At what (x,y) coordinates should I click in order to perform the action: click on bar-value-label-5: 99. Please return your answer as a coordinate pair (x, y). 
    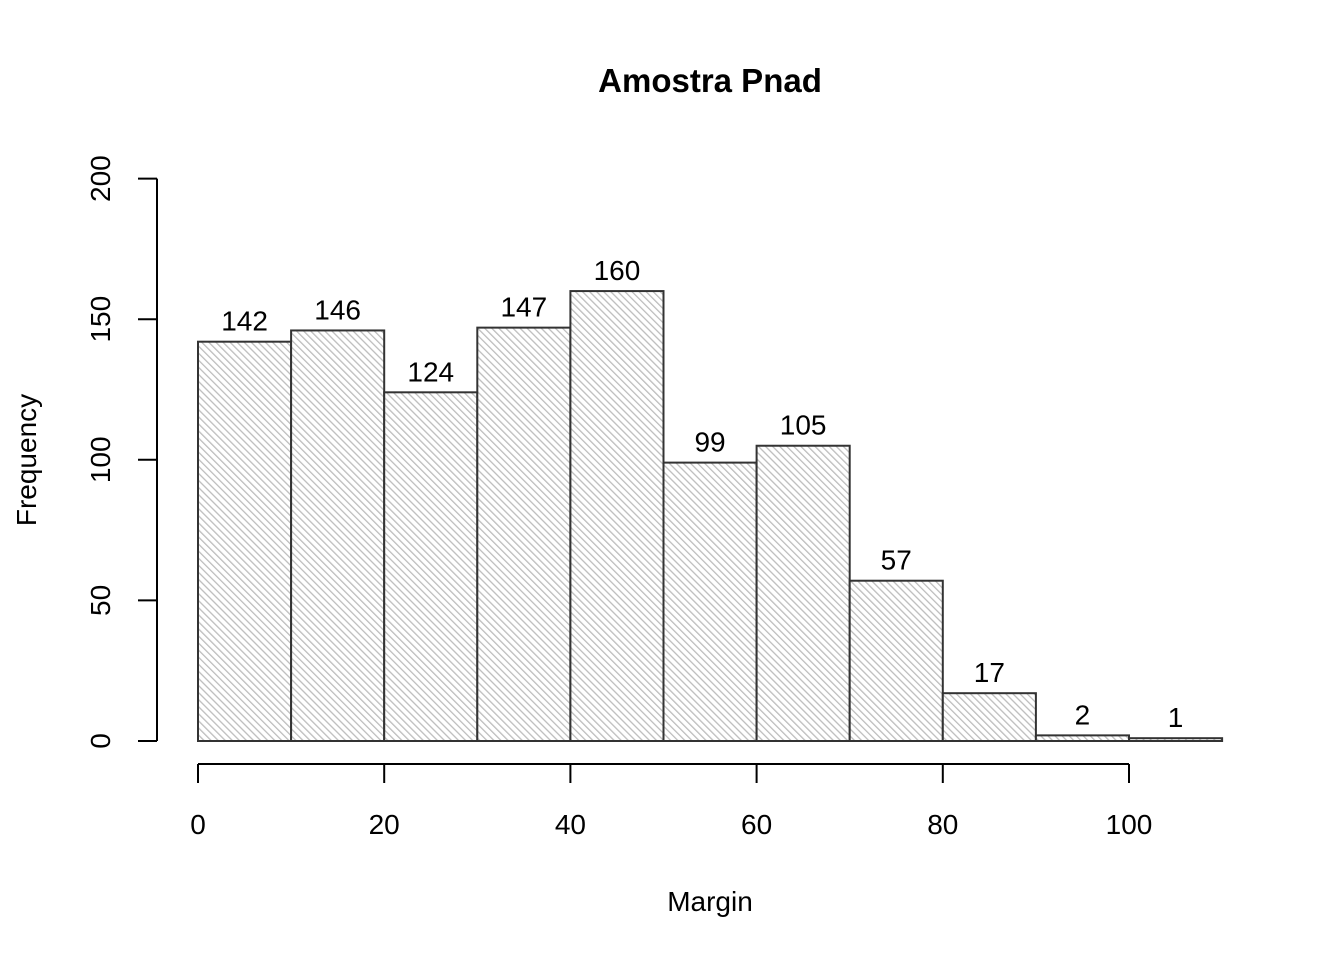
    Looking at the image, I should click on (709, 442).